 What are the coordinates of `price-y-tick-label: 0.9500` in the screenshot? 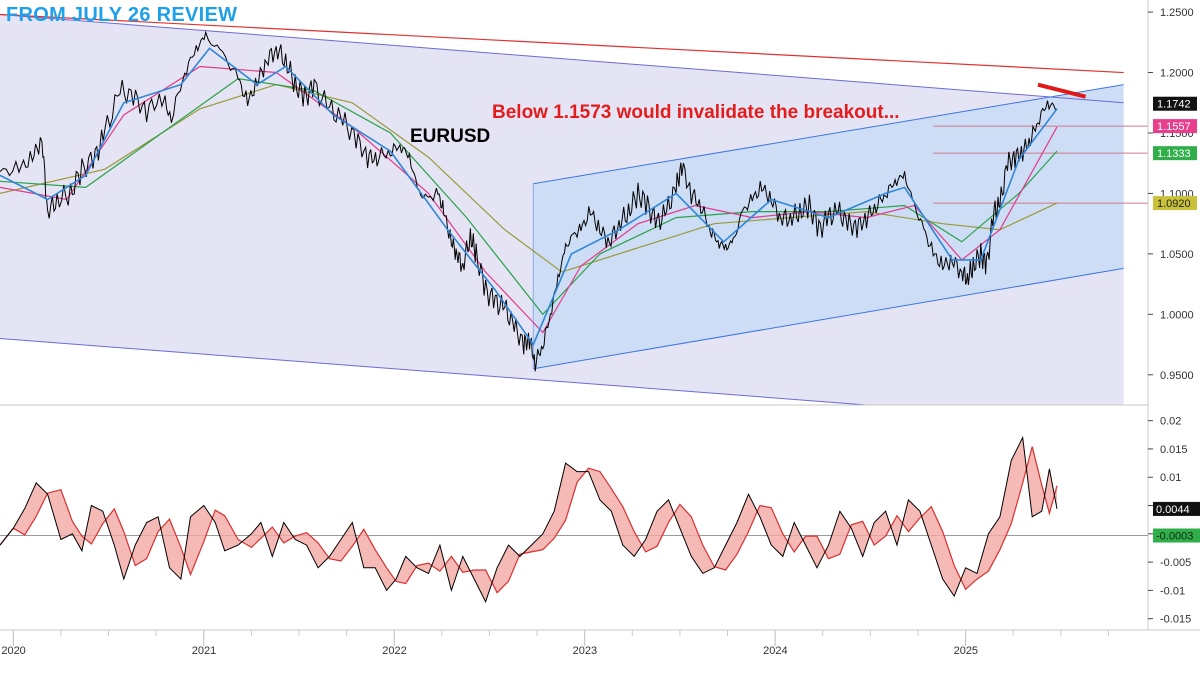 It's located at (1177, 376).